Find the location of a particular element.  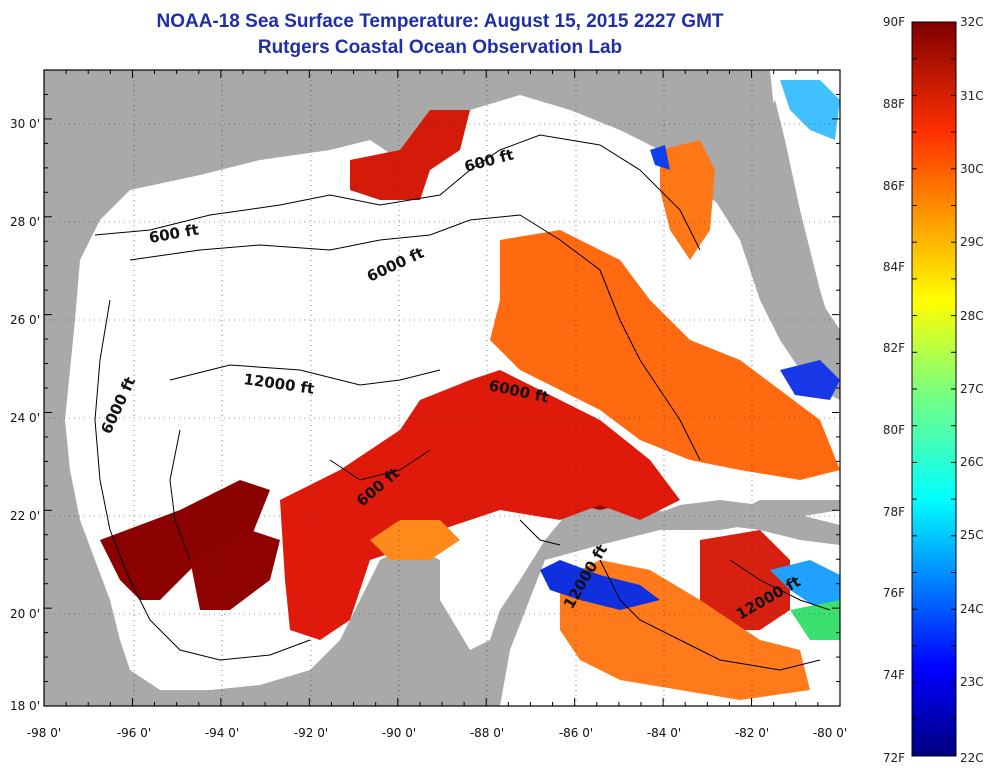

x-tick-label: -94 0' is located at coordinates (222, 733).